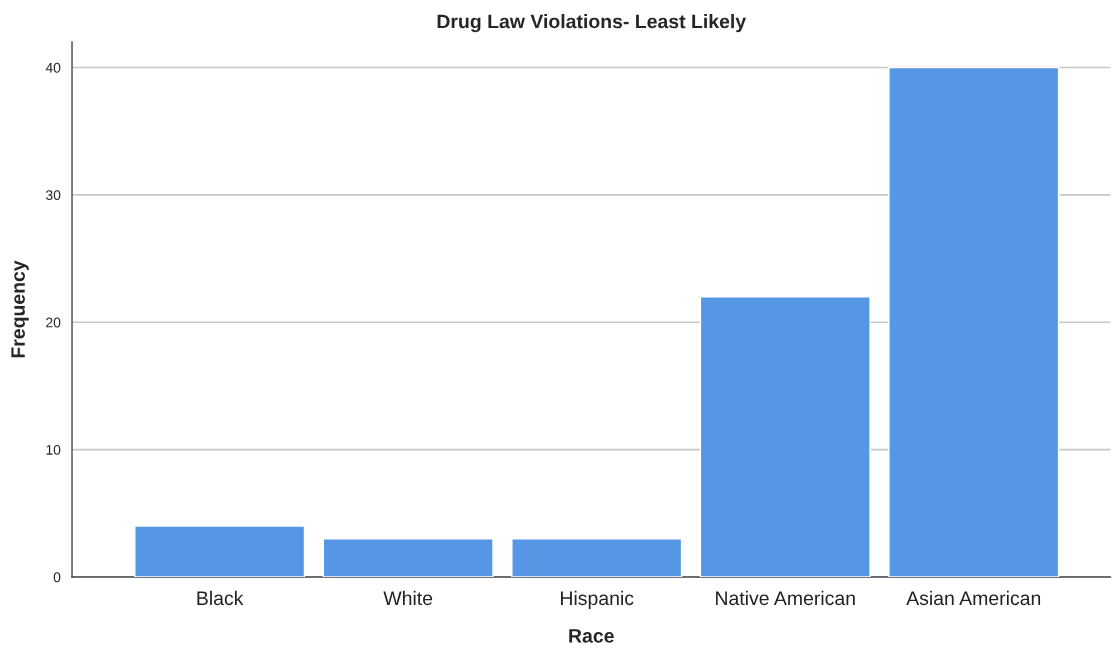 The image size is (1113, 651). Describe the element at coordinates (220, 598) in the screenshot. I see `x-tick-label: Black` at that location.